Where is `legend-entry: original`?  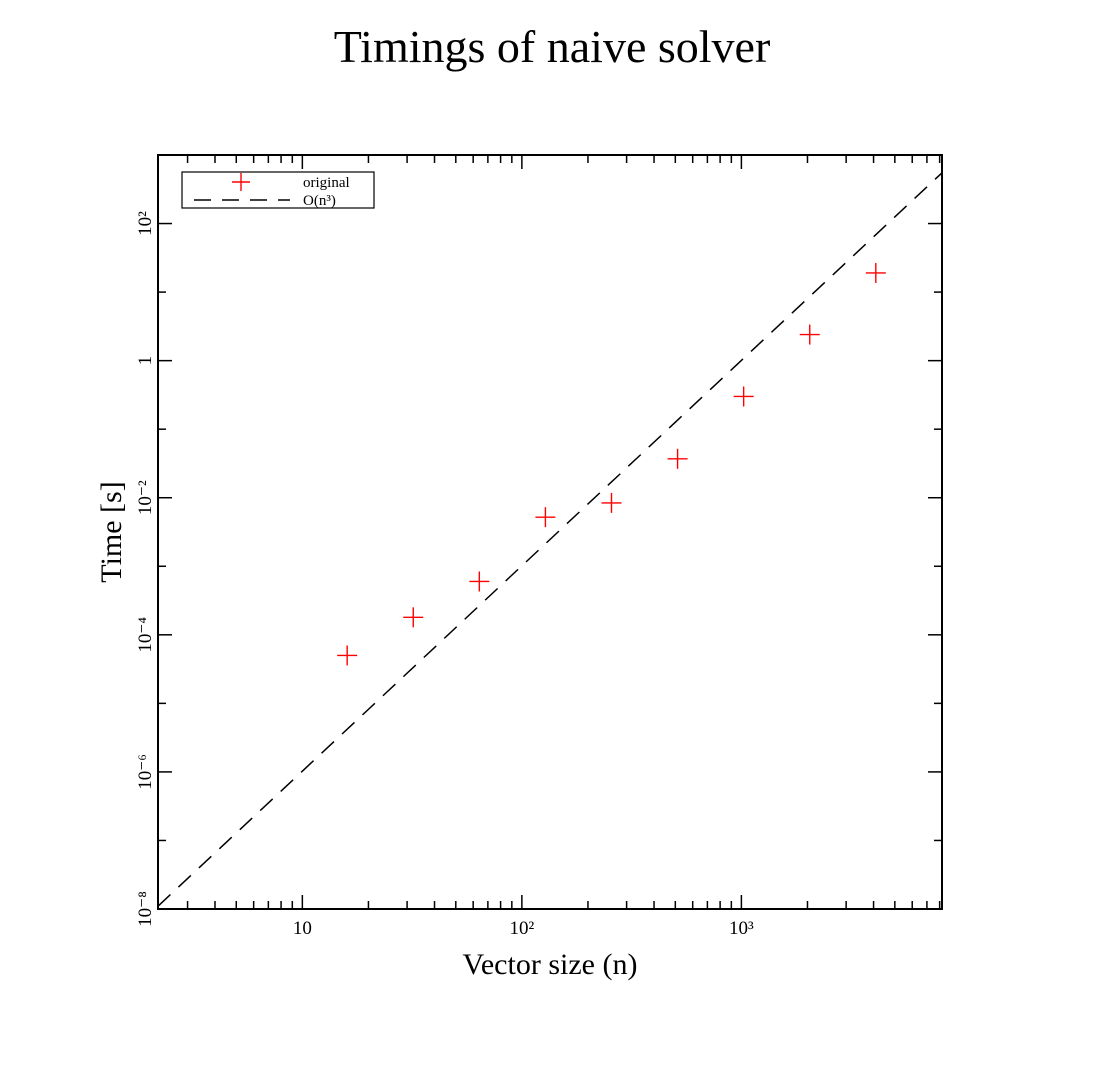
legend-entry: original is located at coordinates (291, 182).